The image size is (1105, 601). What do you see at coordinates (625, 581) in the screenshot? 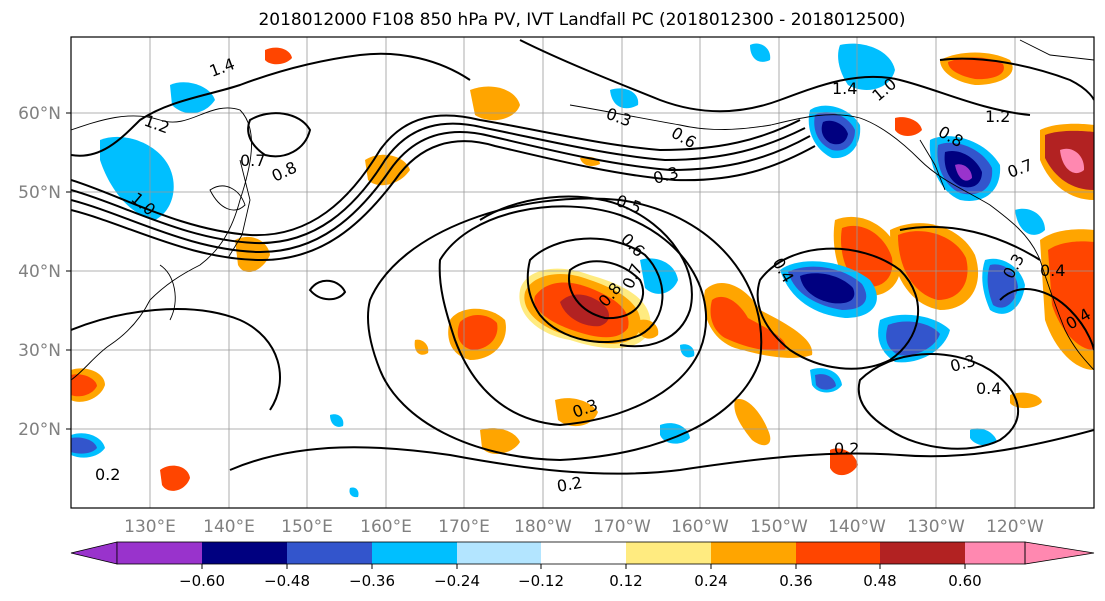
I see `colorbar-tick-label: 0.12` at bounding box center [625, 581].